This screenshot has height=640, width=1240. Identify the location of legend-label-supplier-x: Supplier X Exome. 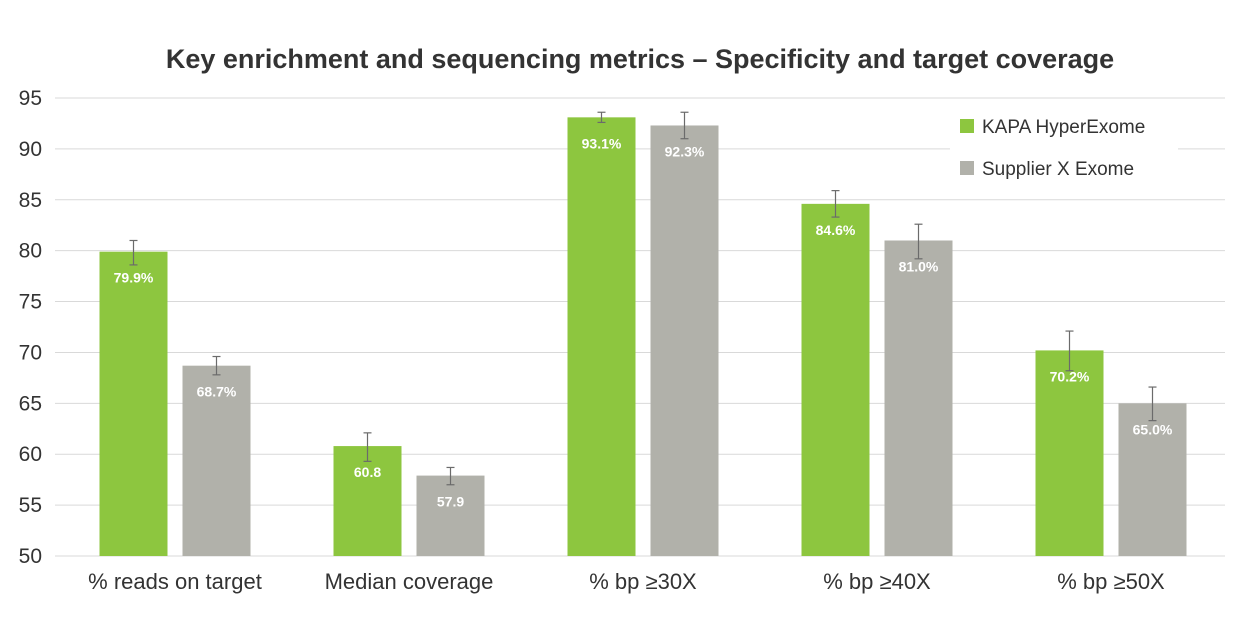
(1058, 169).